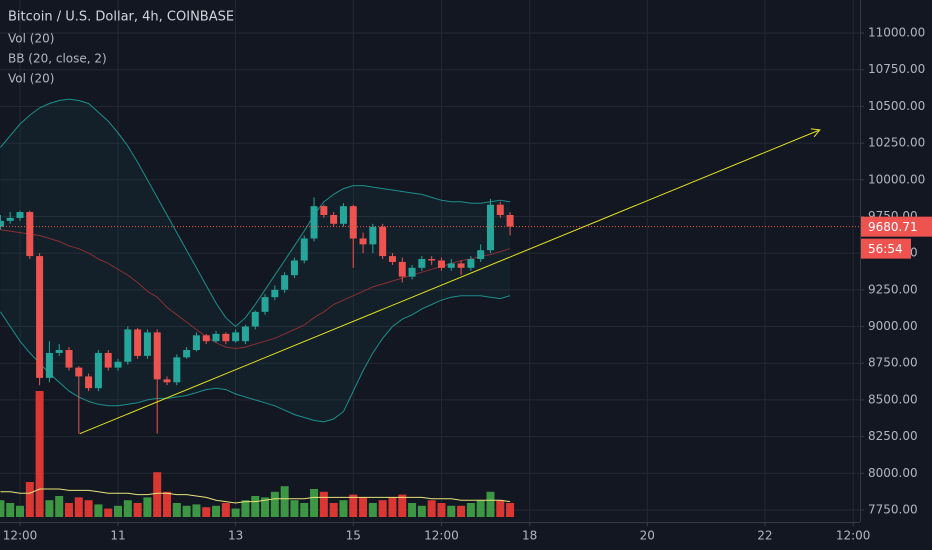 The width and height of the screenshot is (932, 550). Describe the element at coordinates (255, 359) in the screenshot. I see `bollinger-lower` at that location.